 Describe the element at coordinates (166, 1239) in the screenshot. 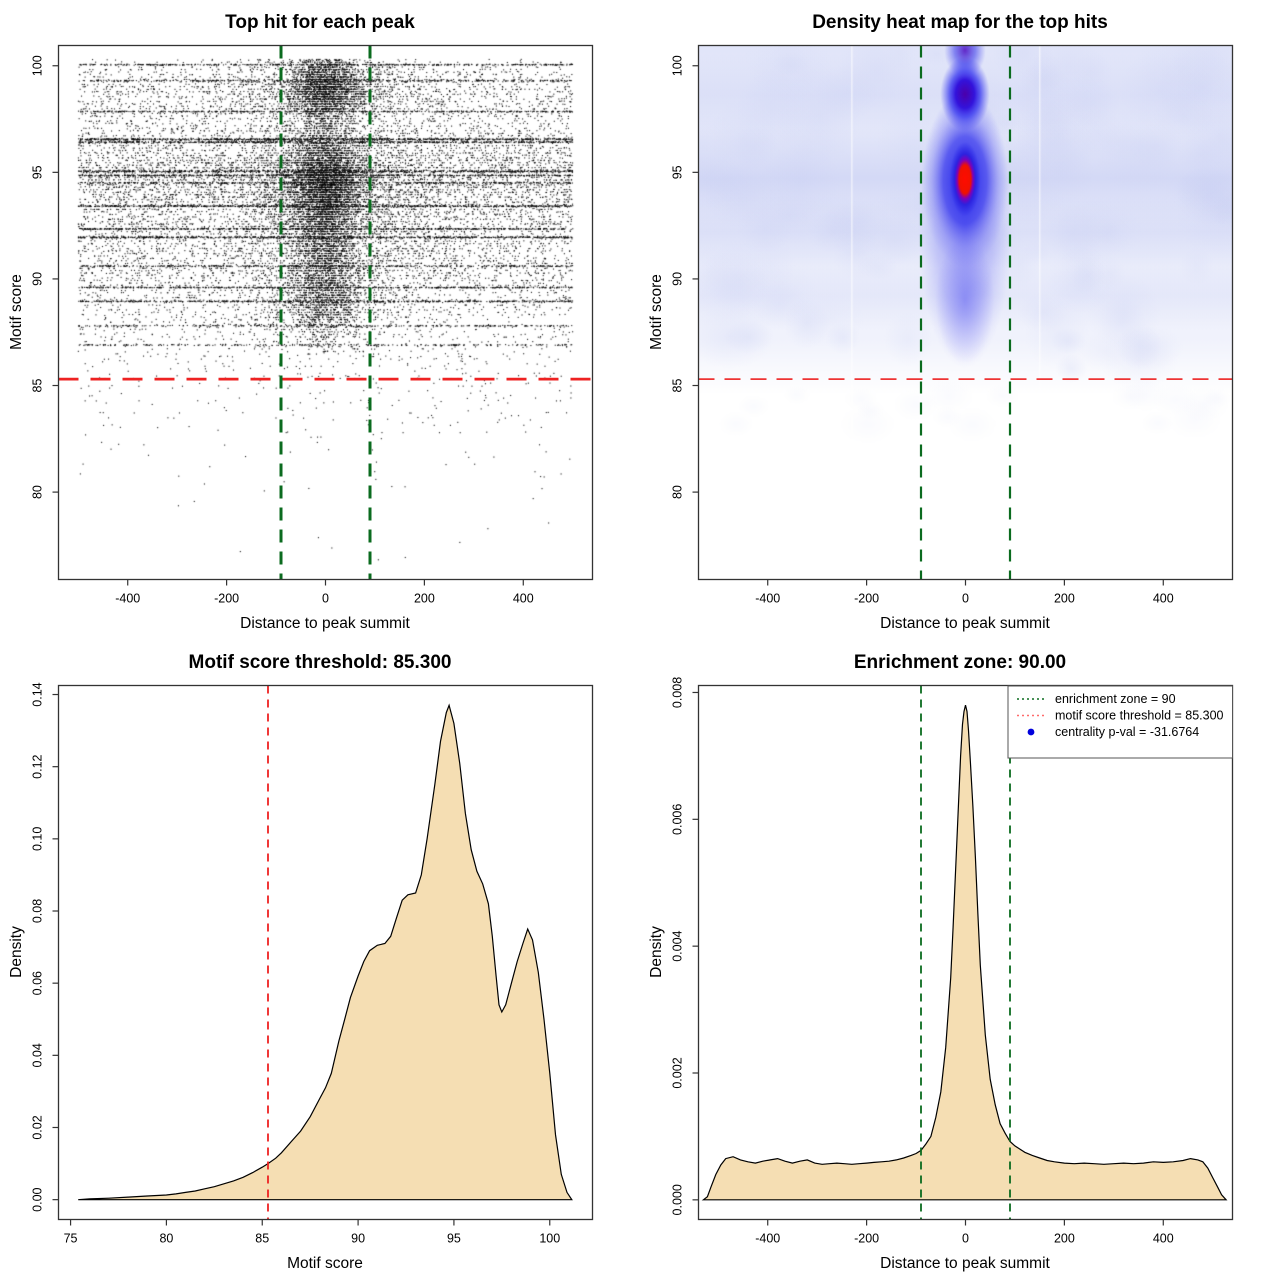

I see `x-tick-label: 80` at that location.